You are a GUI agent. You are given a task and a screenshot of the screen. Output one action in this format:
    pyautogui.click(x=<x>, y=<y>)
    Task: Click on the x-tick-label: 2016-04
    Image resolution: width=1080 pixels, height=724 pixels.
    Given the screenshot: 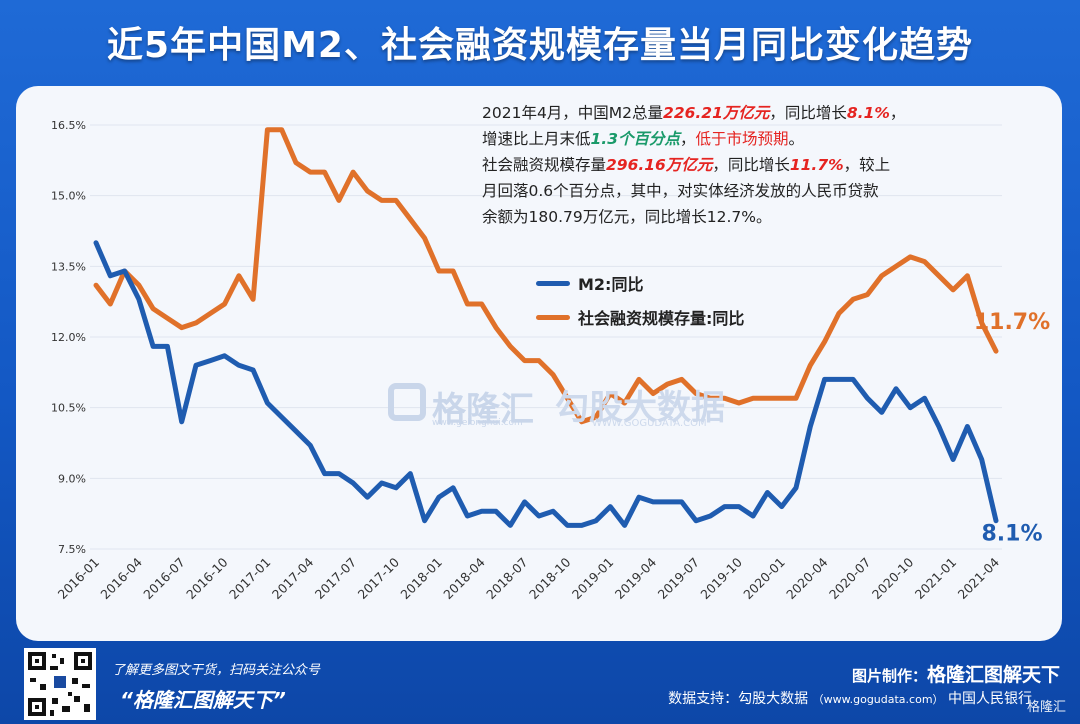 What is the action you would take?
    pyautogui.click(x=121, y=578)
    